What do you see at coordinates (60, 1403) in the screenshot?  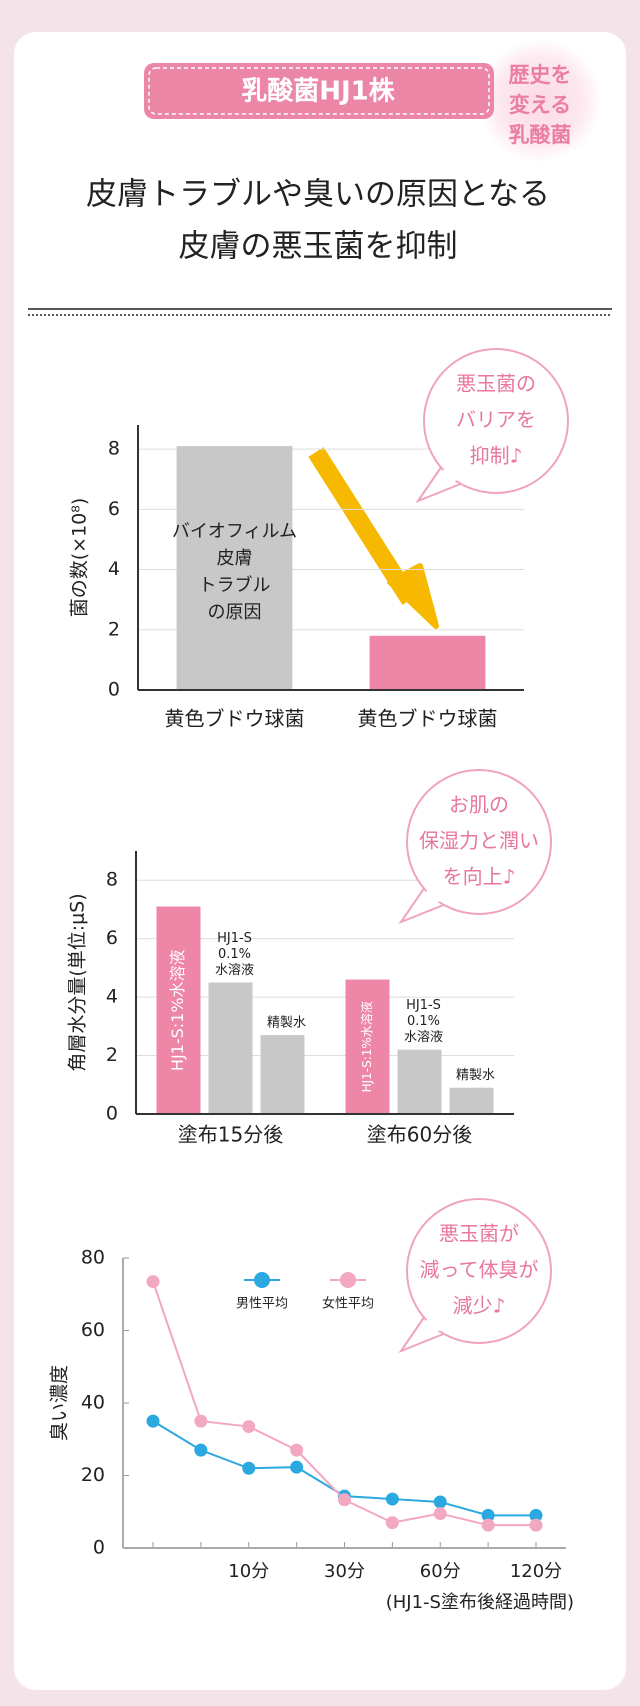 I see `y-axis-label: 臭い濃度` at bounding box center [60, 1403].